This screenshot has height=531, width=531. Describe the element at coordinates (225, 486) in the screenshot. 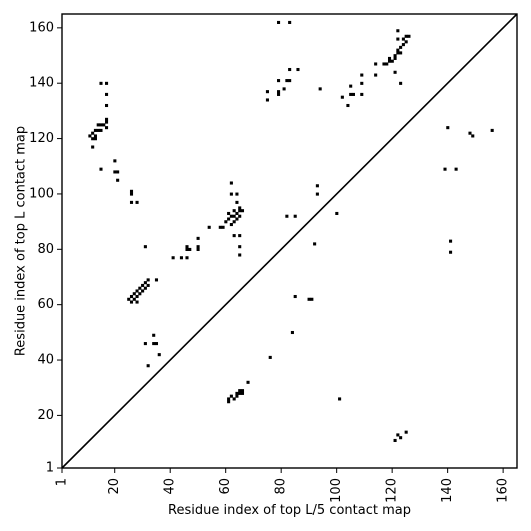

I see `x-tick-label: 60` at that location.